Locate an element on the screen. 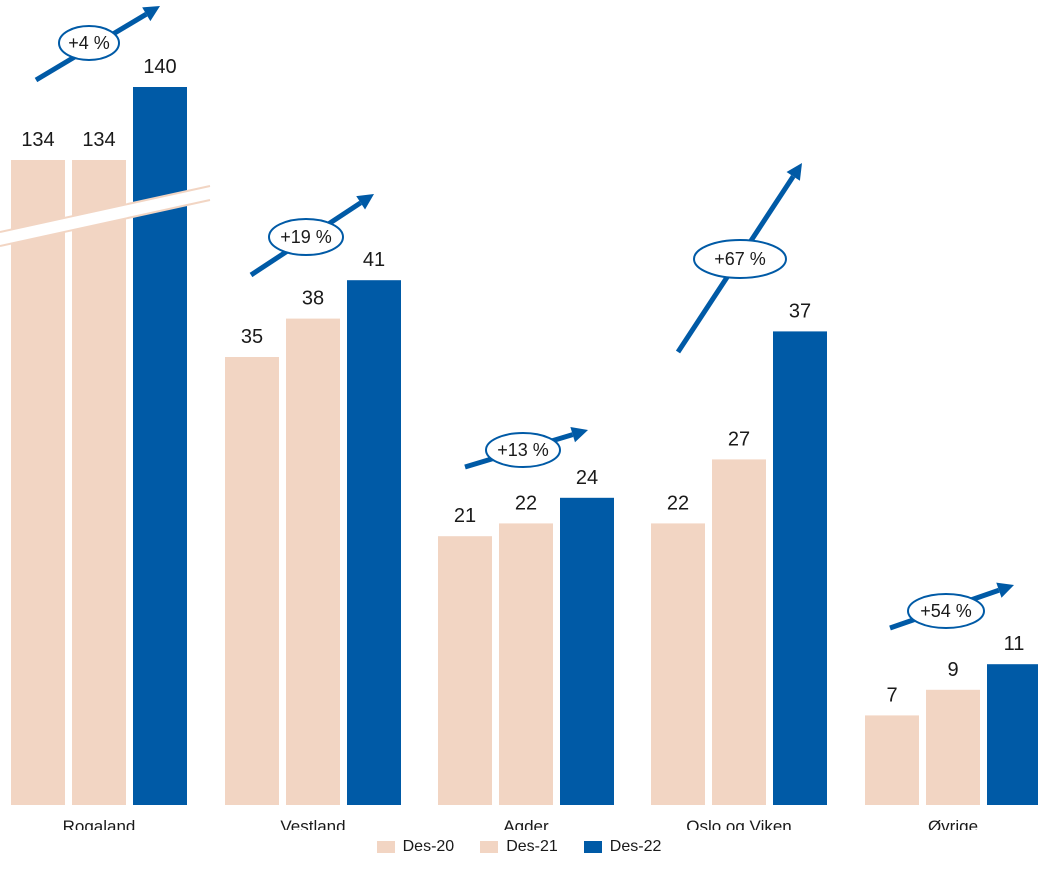 The image size is (1038, 886). growth-percent-label: +19 % is located at coordinates (306, 237).